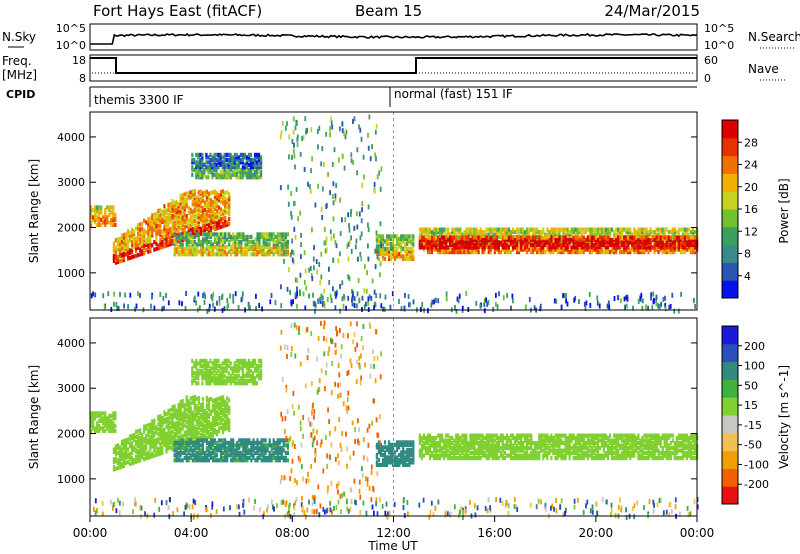 The height and width of the screenshot is (554, 800). Describe the element at coordinates (34, 211) in the screenshot. I see `power-ylabel: Slant Range [km]` at that location.